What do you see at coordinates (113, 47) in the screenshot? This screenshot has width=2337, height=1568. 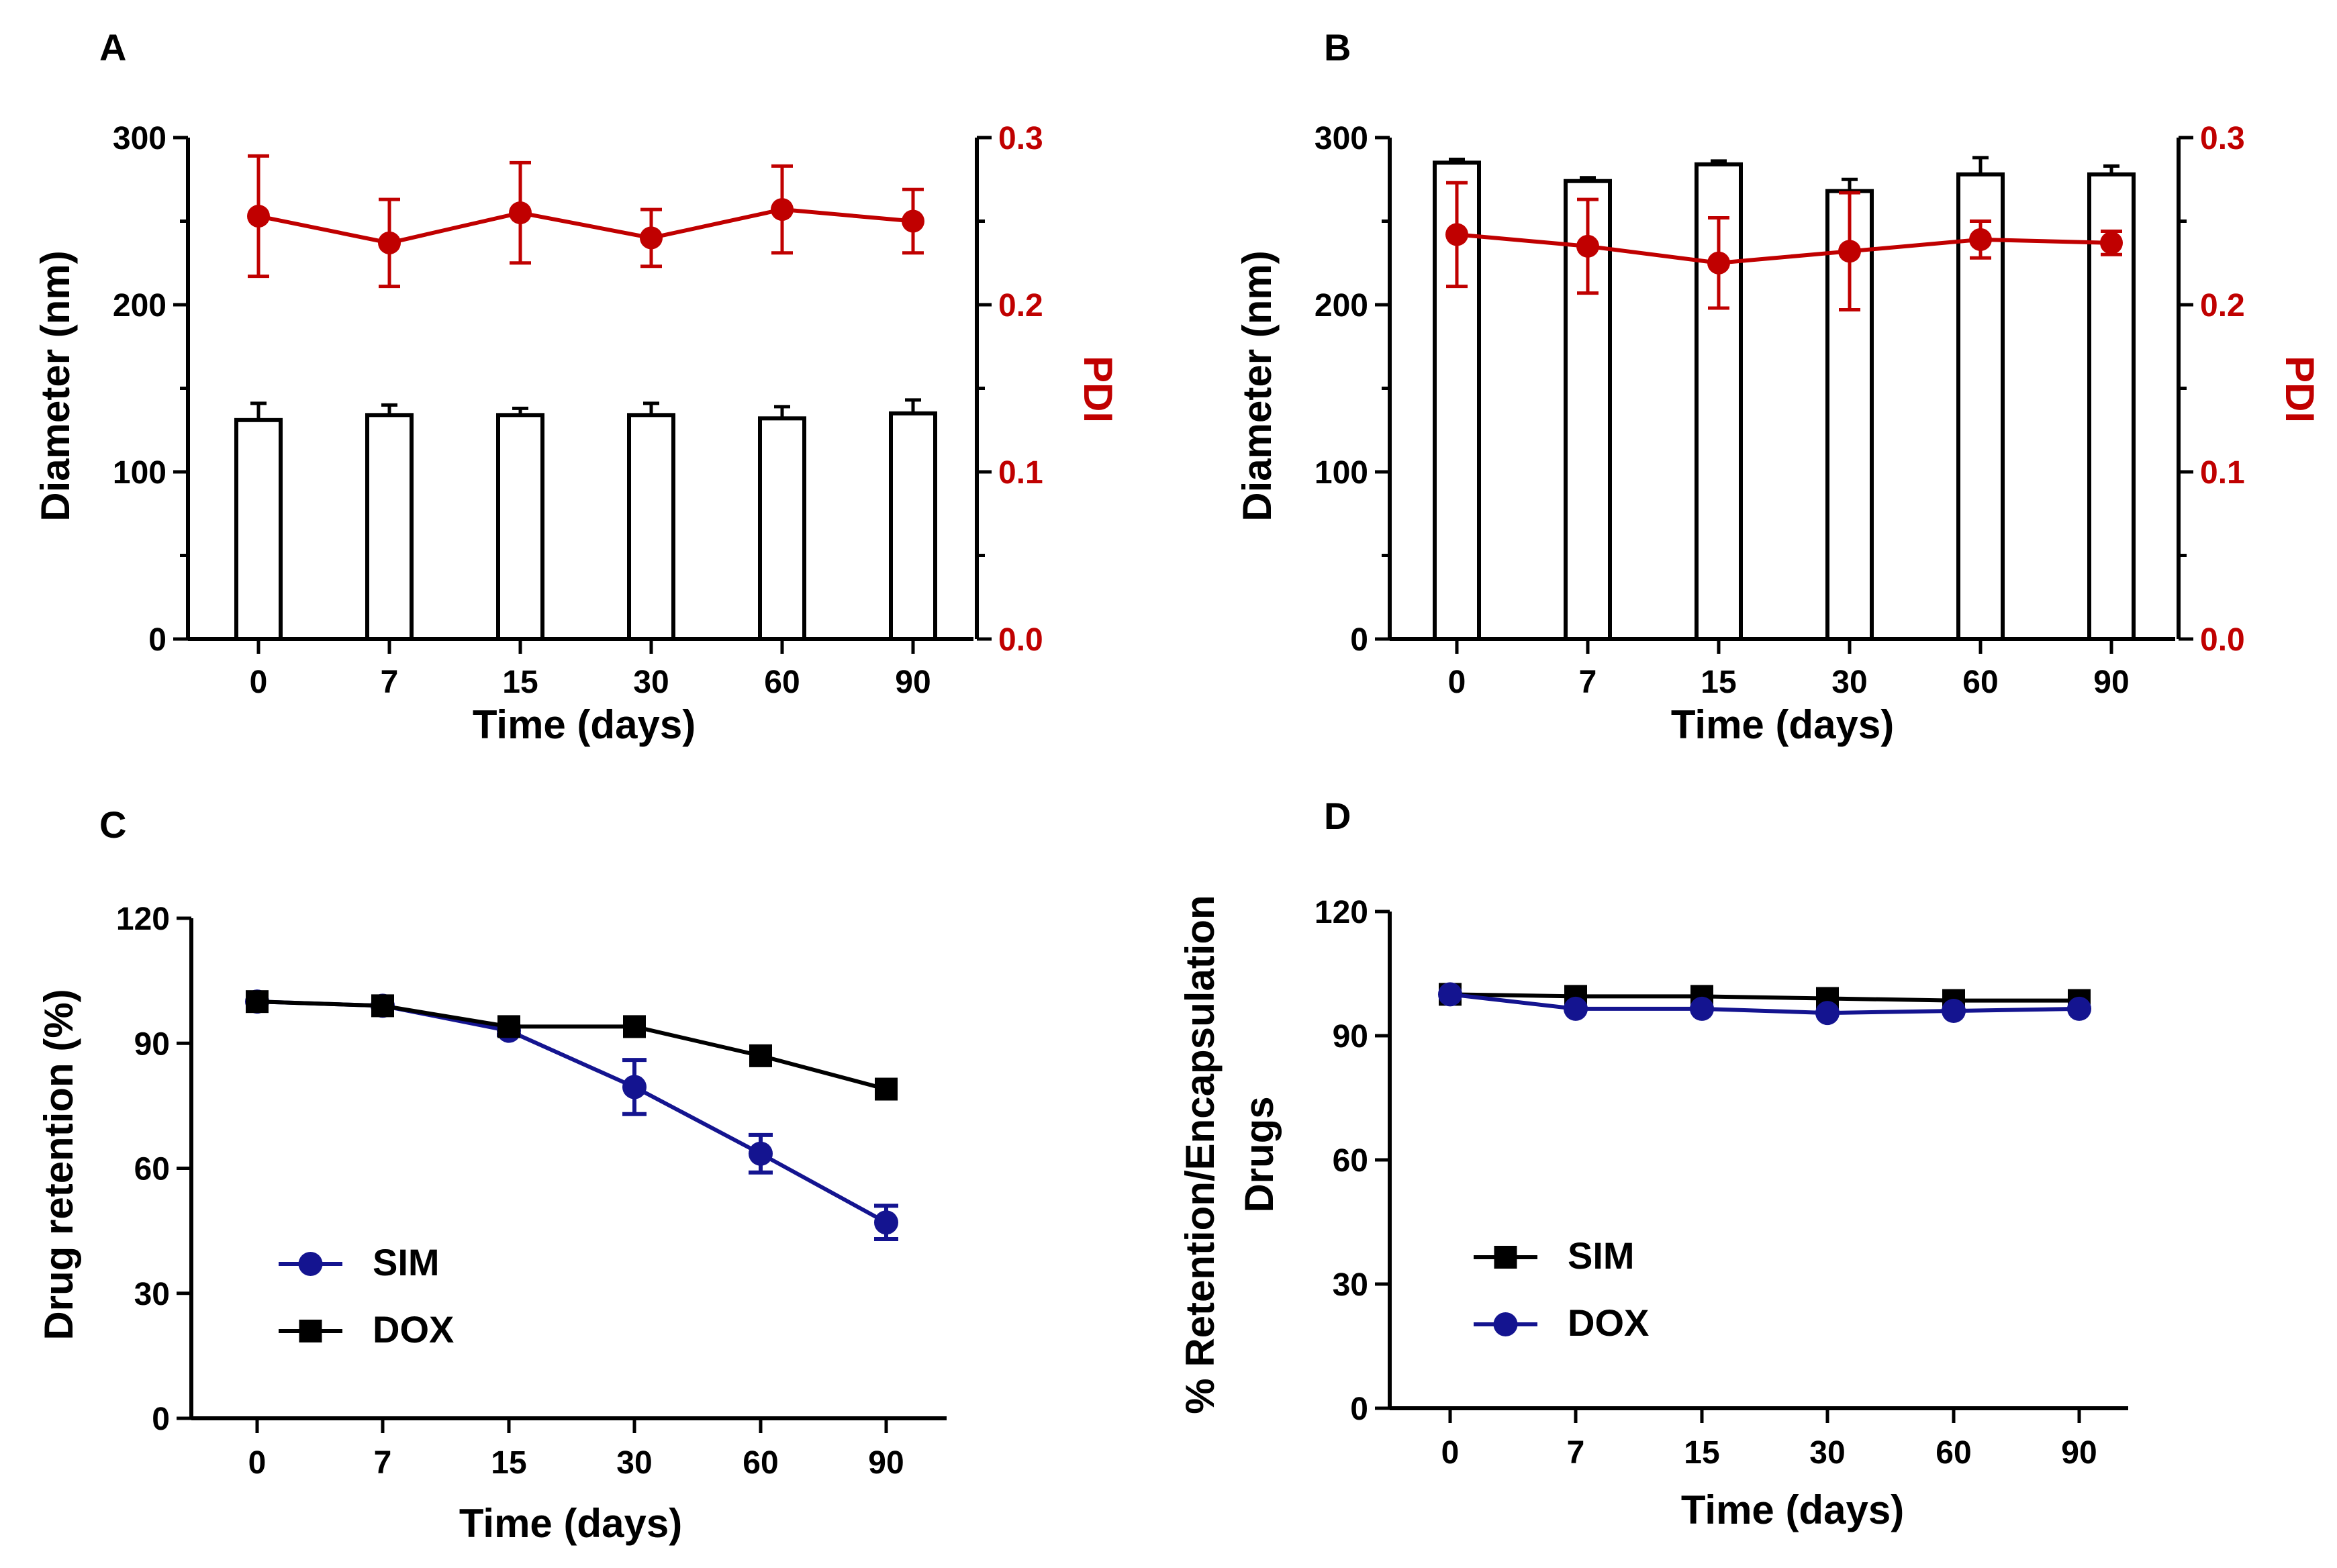 I see `panel-label-a: A` at bounding box center [113, 47].